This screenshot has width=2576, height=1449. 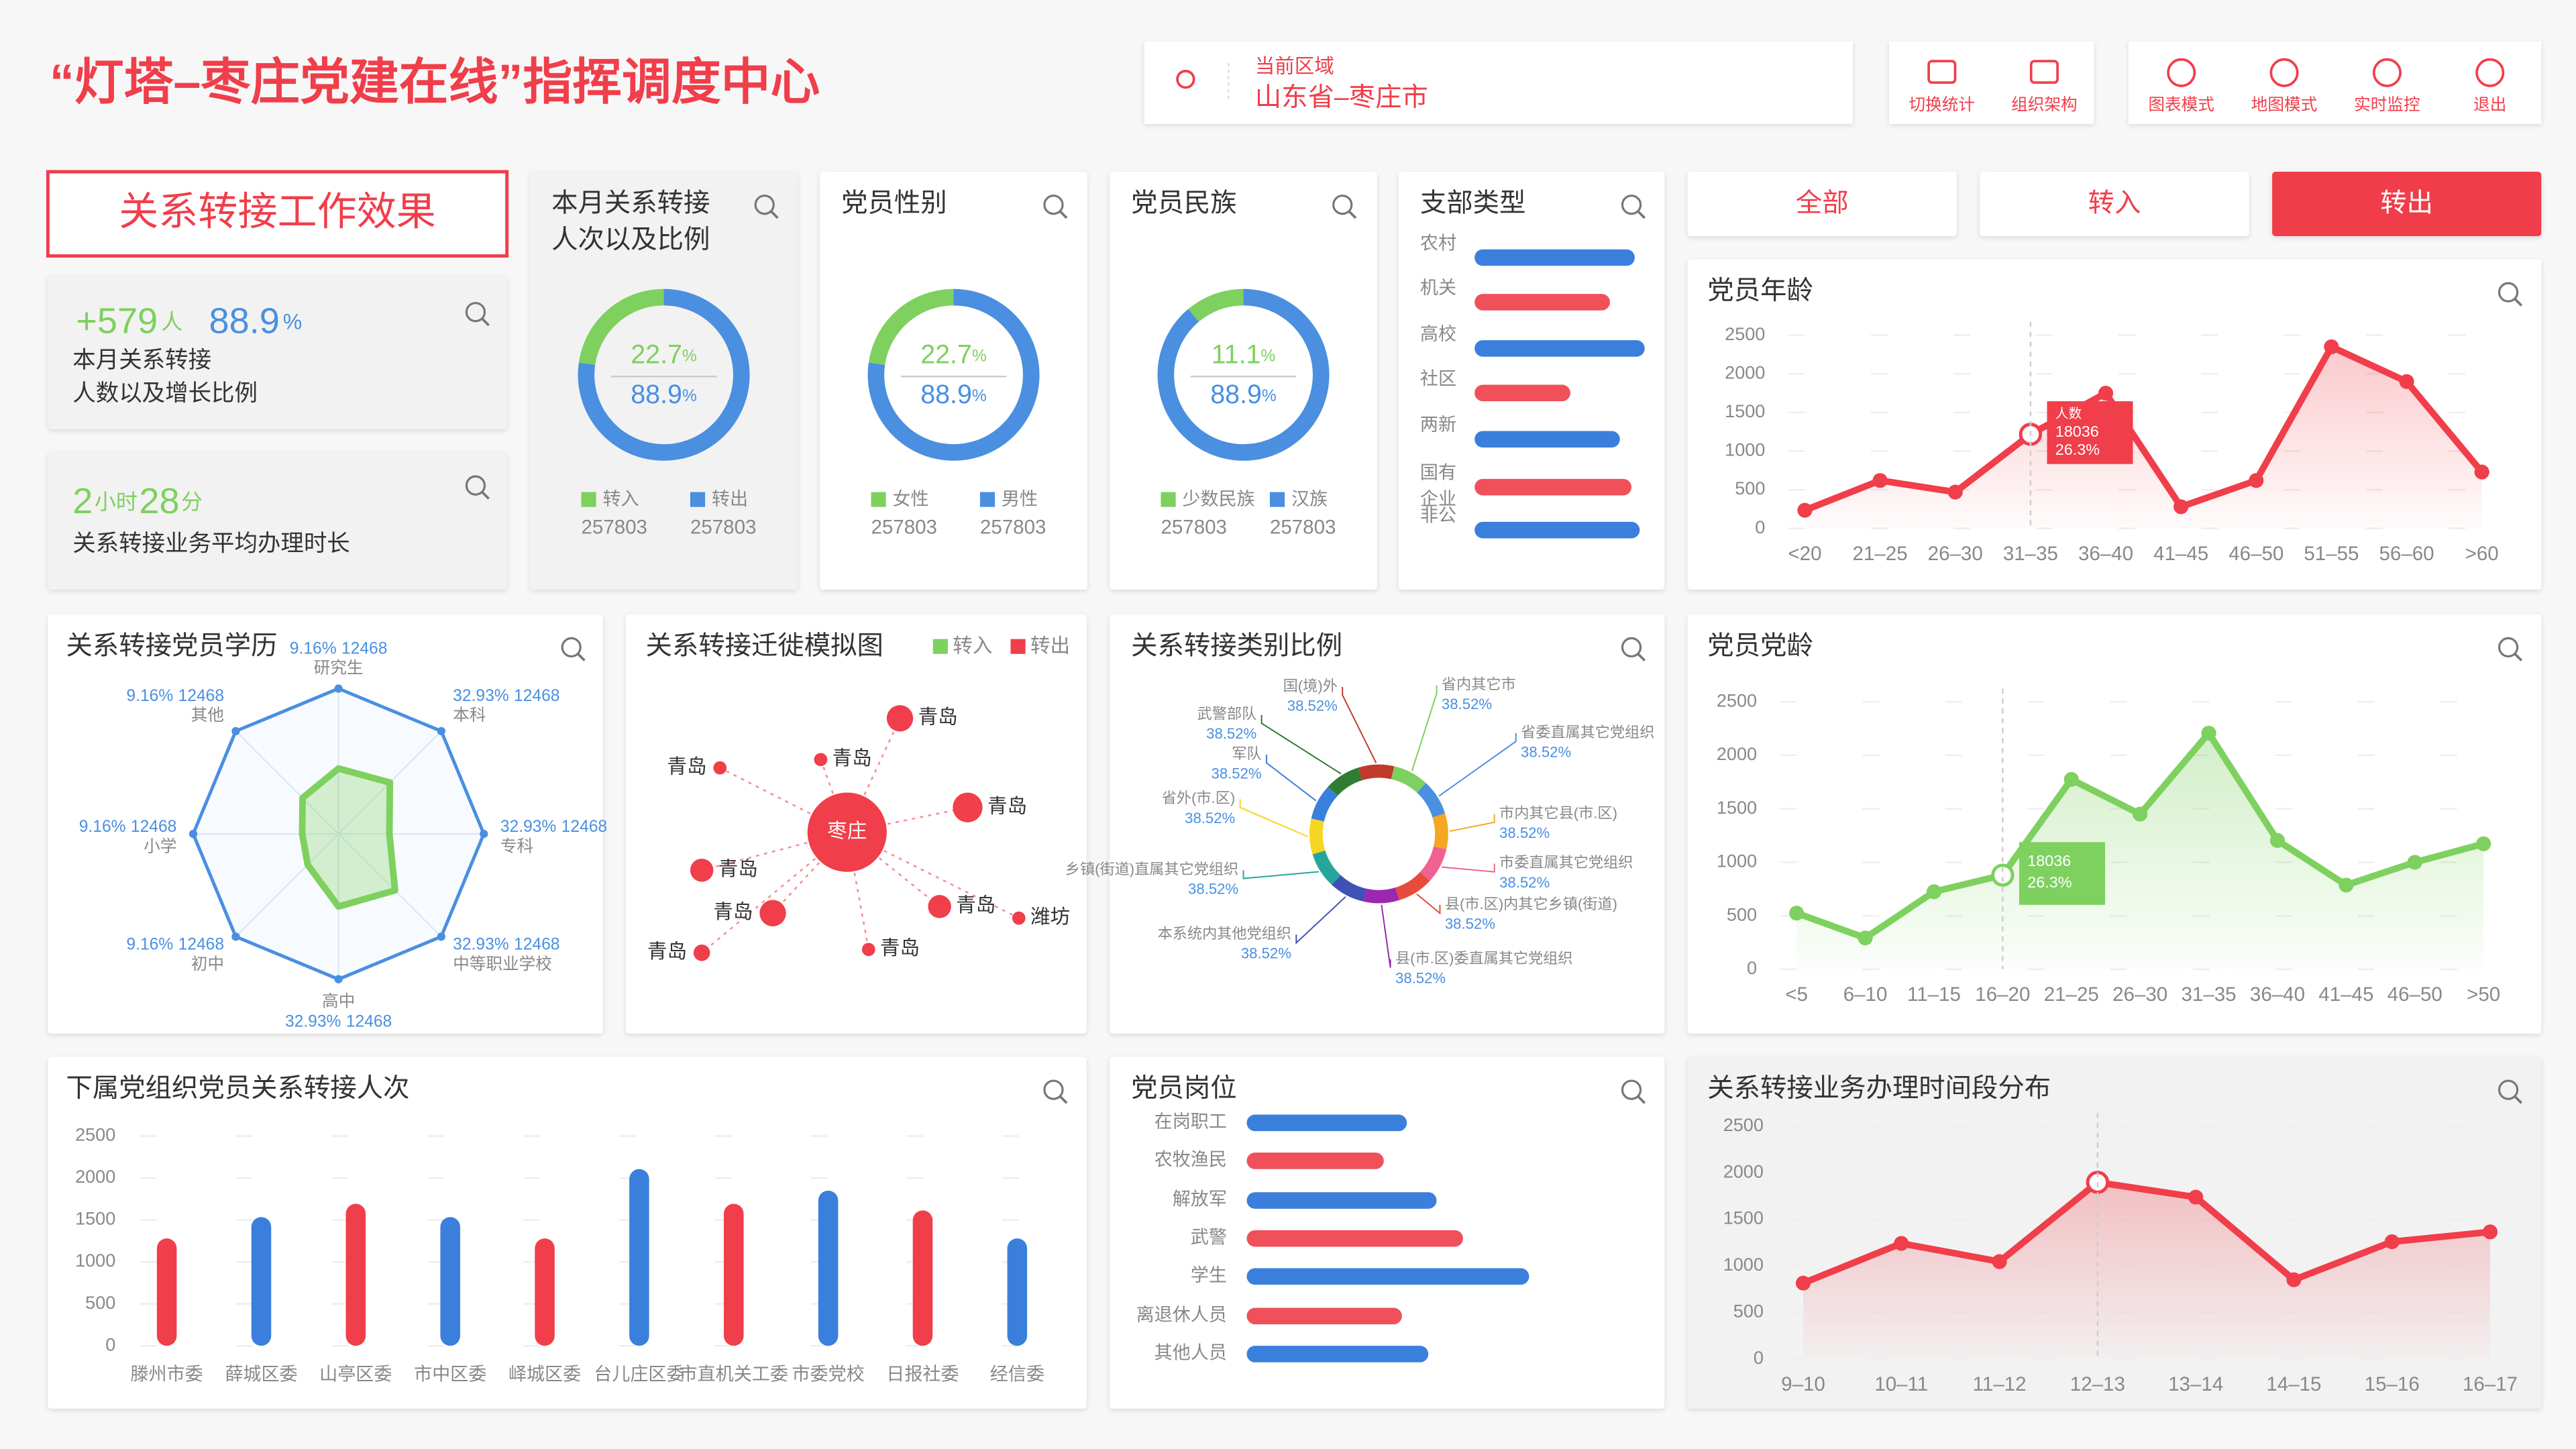 I want to click on tools-box, so click(x=1991, y=82).